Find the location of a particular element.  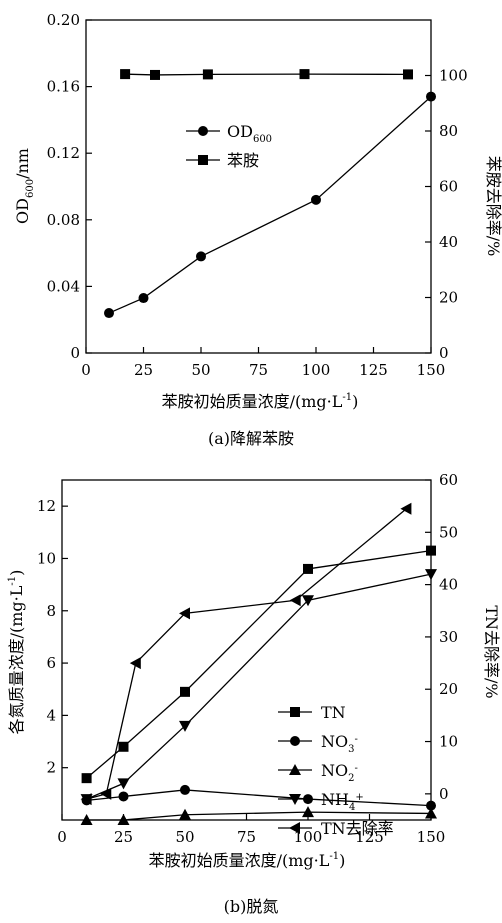

legend-label-no2: NO2- is located at coordinates (339, 772).